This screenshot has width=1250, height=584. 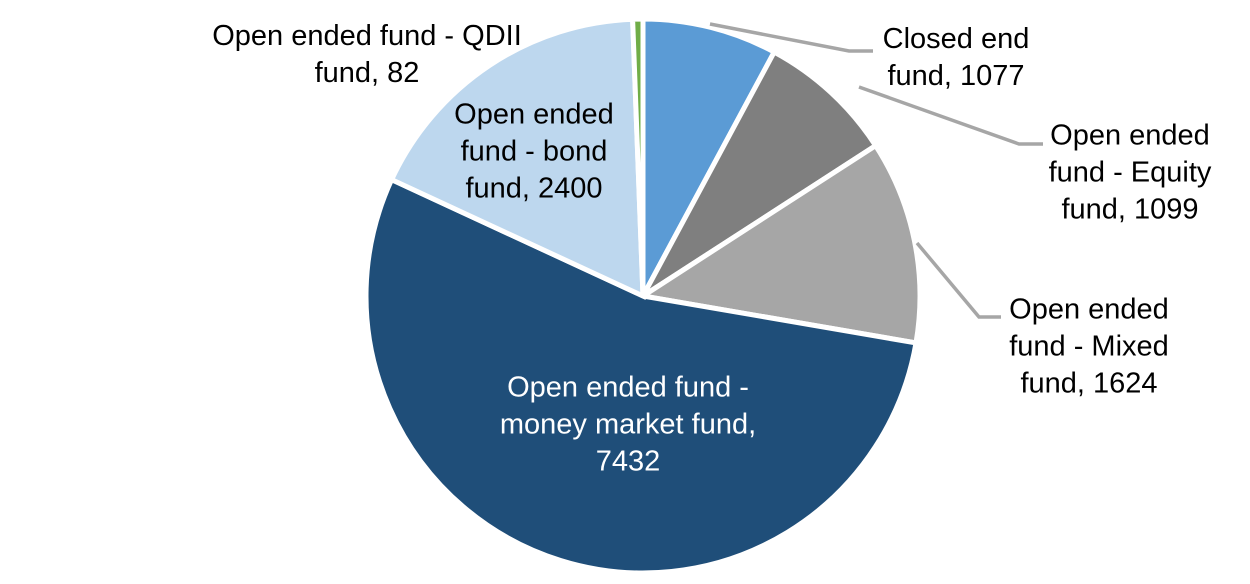 I want to click on pie-slice-equity-fund, so click(x=760, y=173).